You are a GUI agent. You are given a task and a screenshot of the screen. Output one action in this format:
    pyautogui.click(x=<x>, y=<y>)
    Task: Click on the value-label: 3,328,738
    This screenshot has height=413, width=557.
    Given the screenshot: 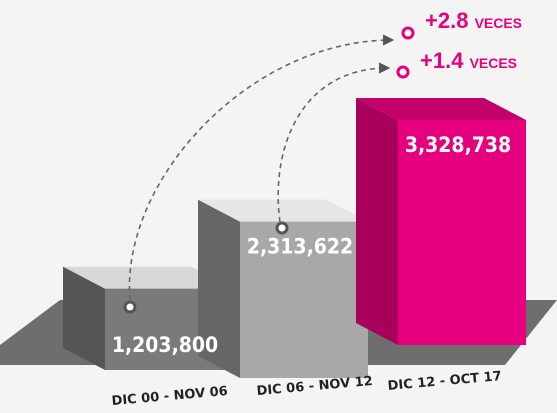 What is the action you would take?
    pyautogui.click(x=458, y=145)
    